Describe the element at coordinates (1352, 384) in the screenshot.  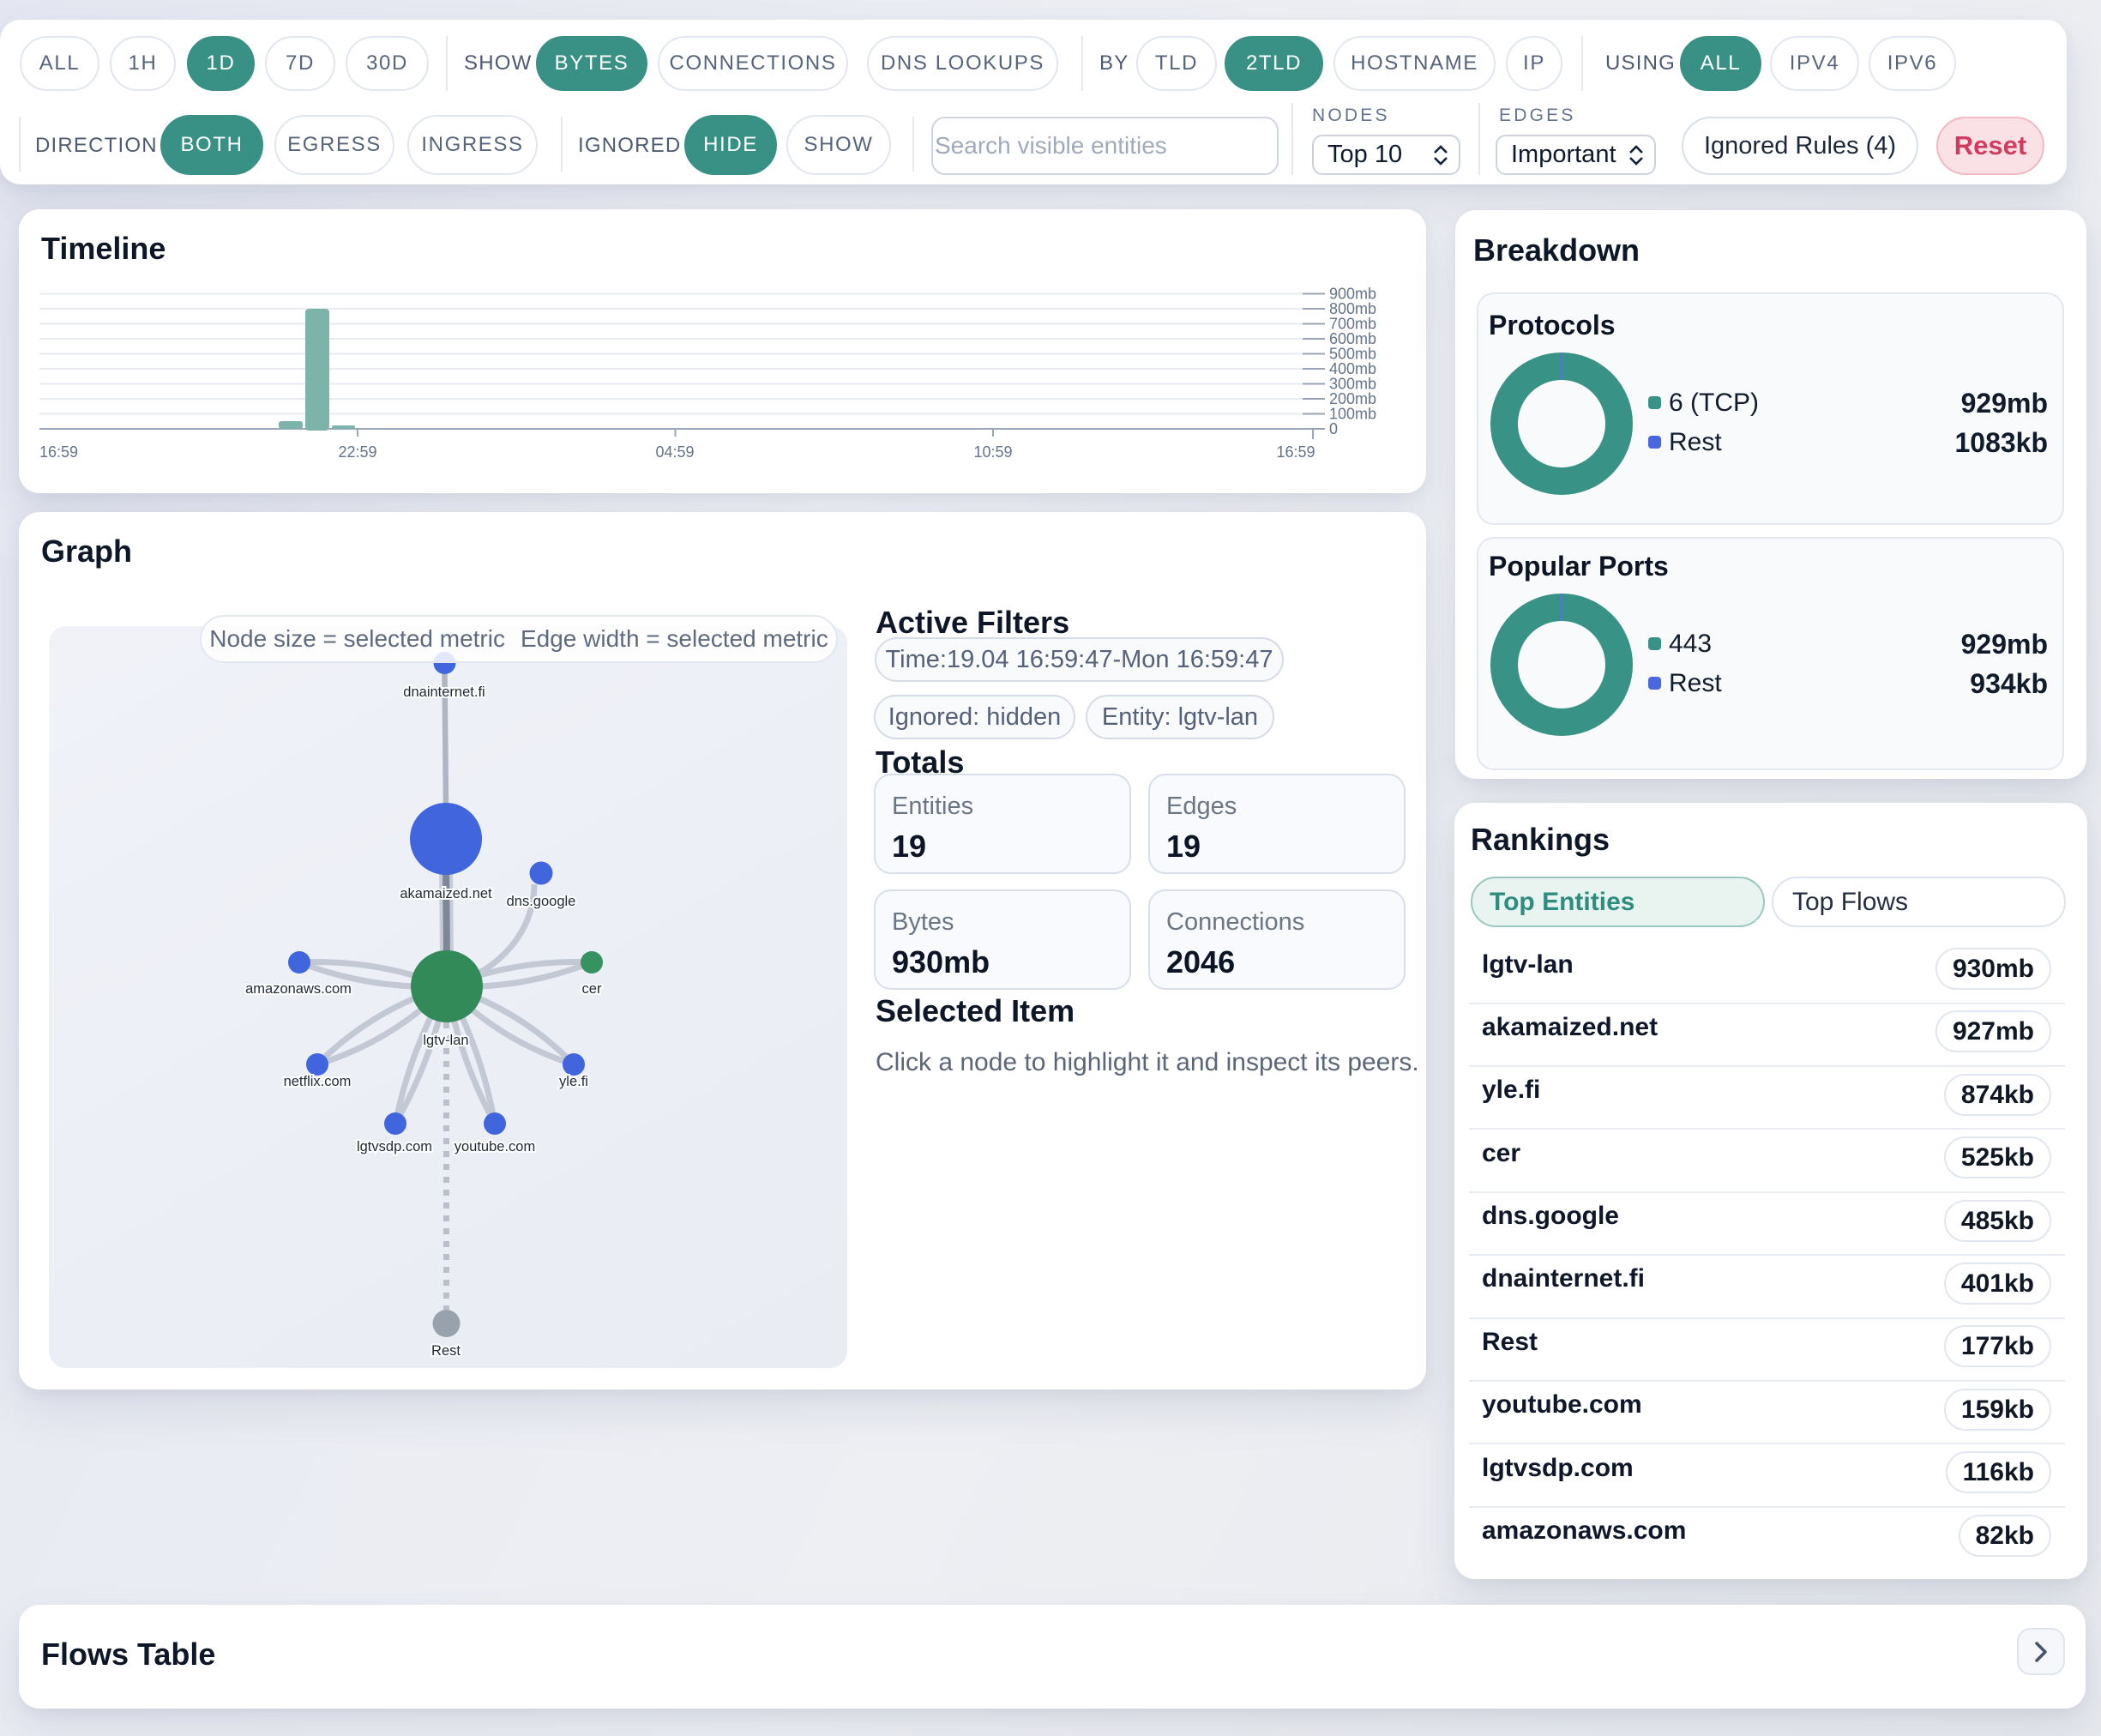
I see `svg-text: 300mb` at that location.